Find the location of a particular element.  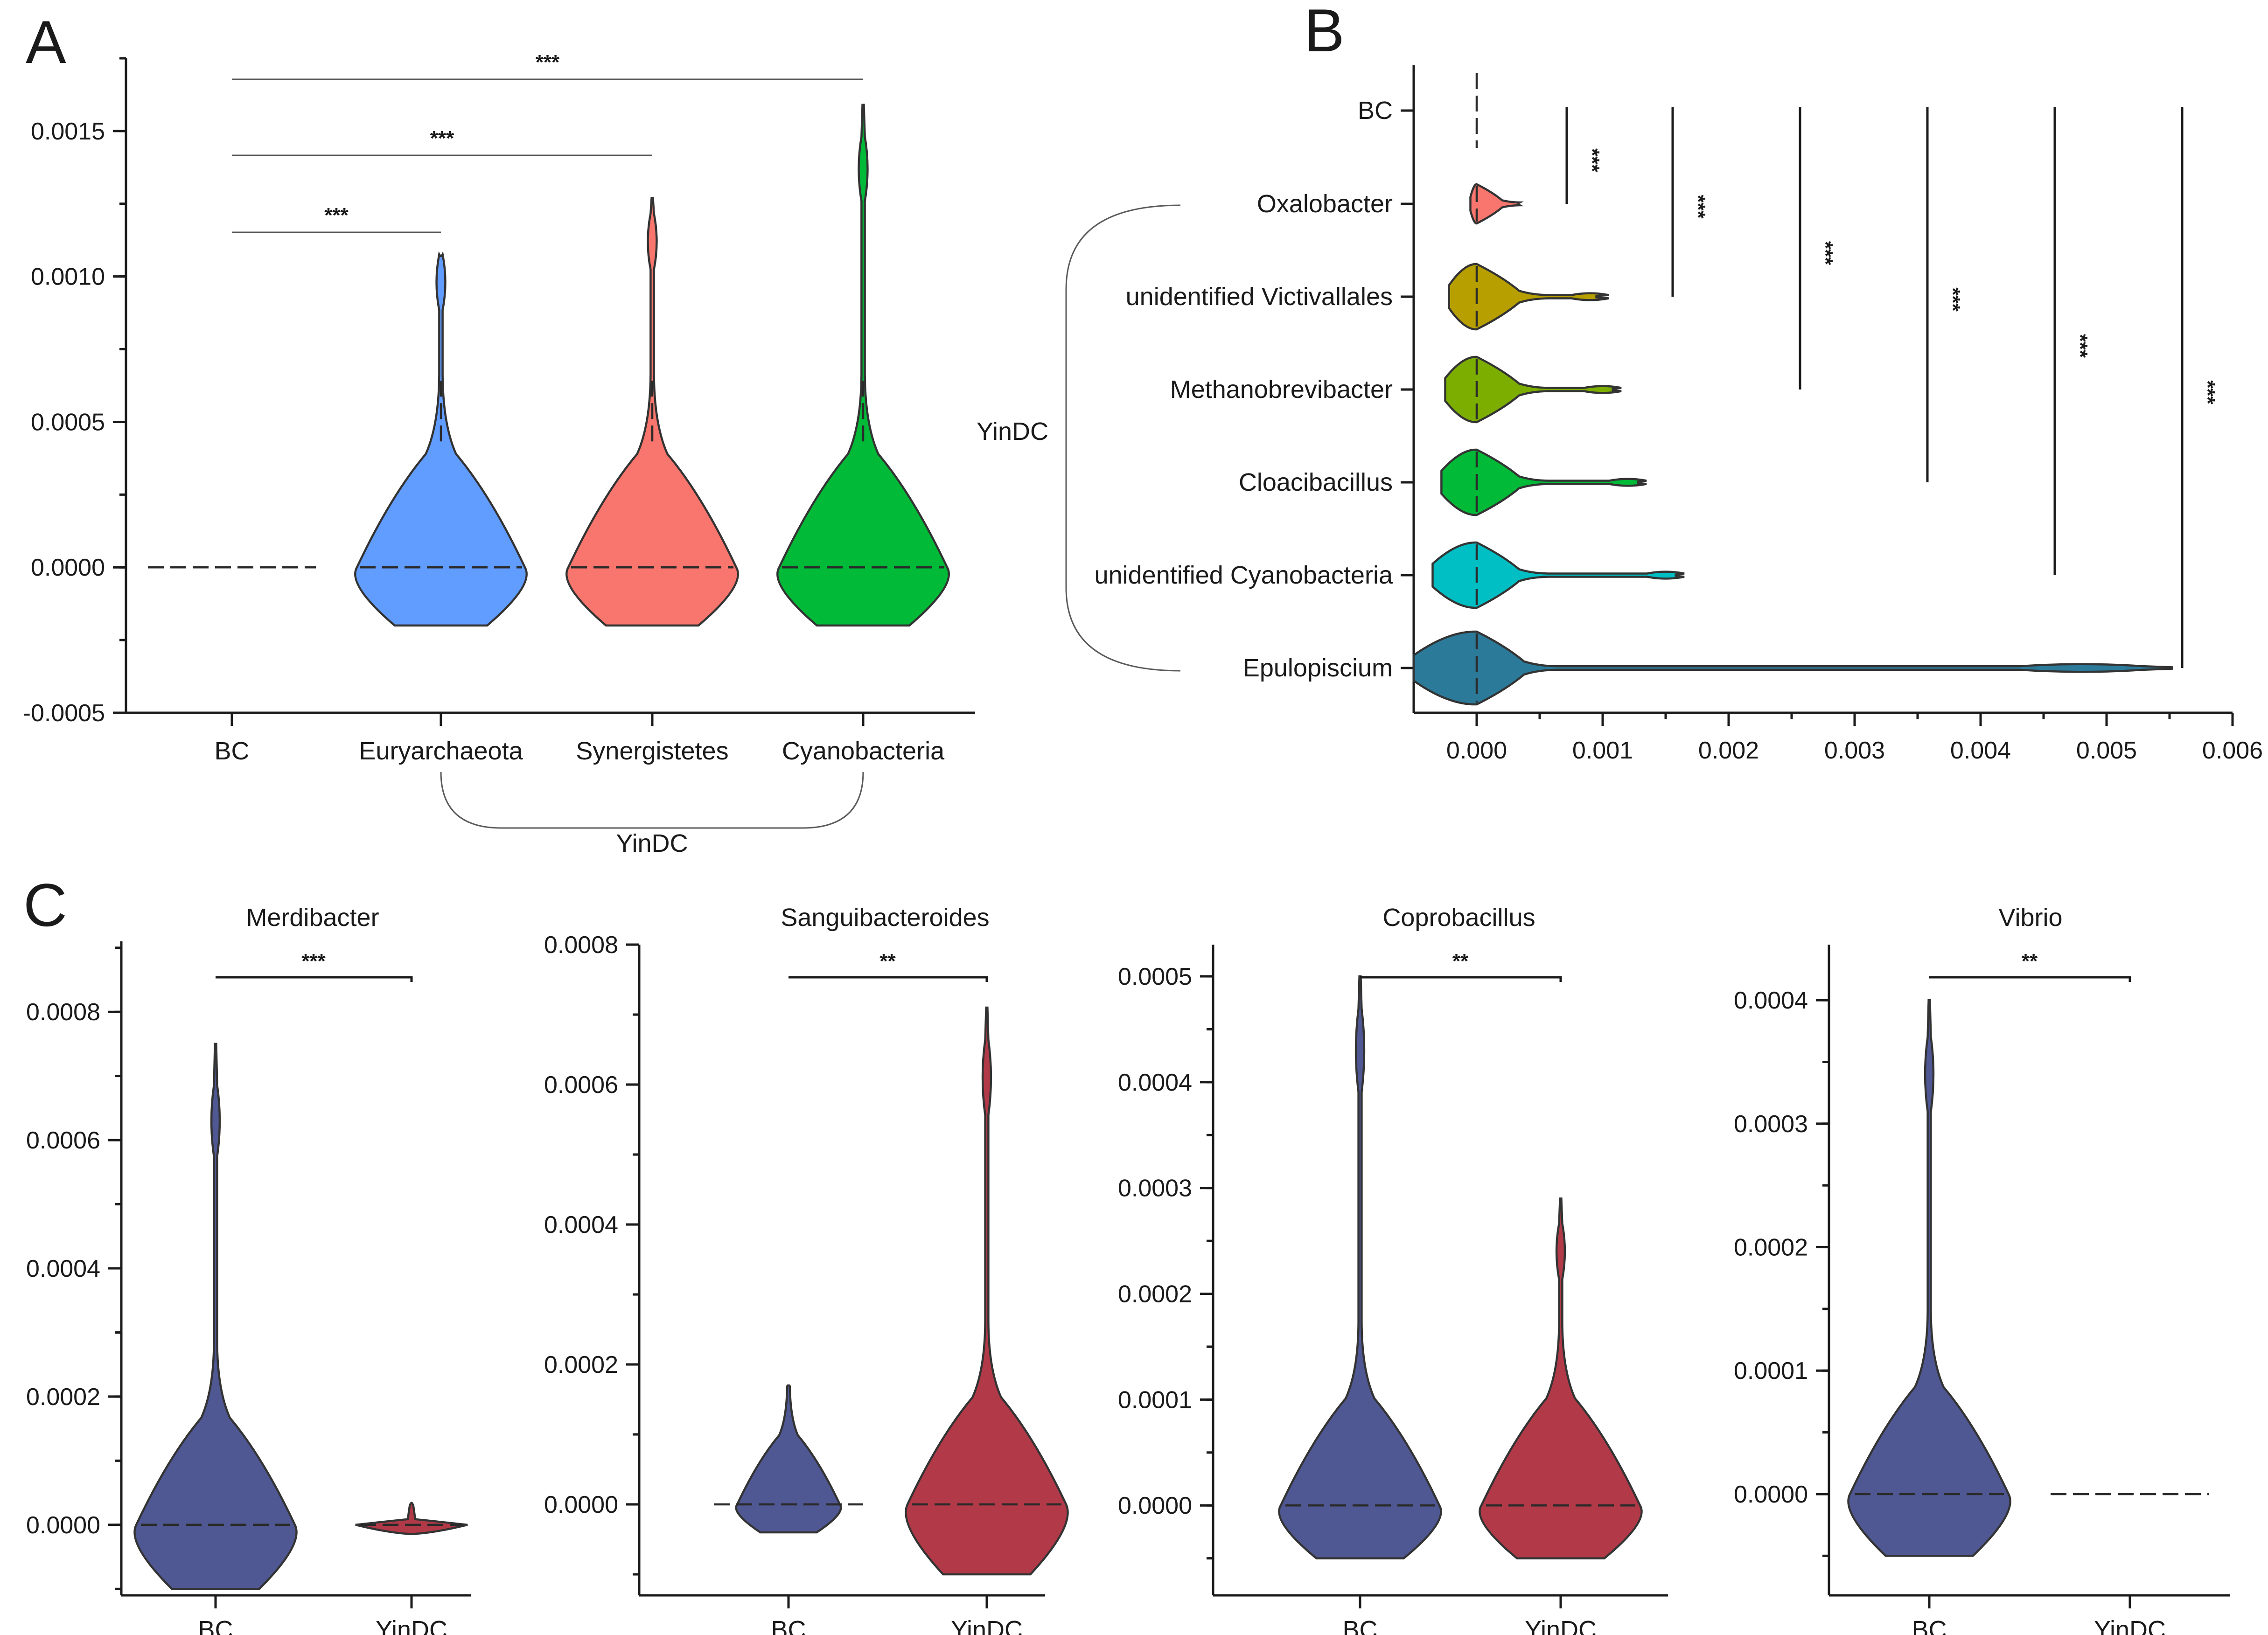

c3-x-label-bc: BC is located at coordinates (1359, 1626).